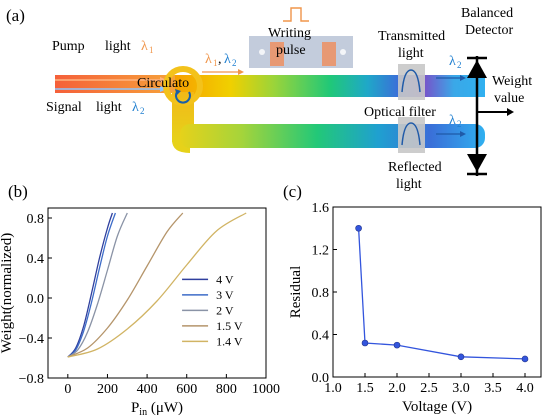 The width and height of the screenshot is (550, 418). I want to click on chart-b-series, so click(157, 285).